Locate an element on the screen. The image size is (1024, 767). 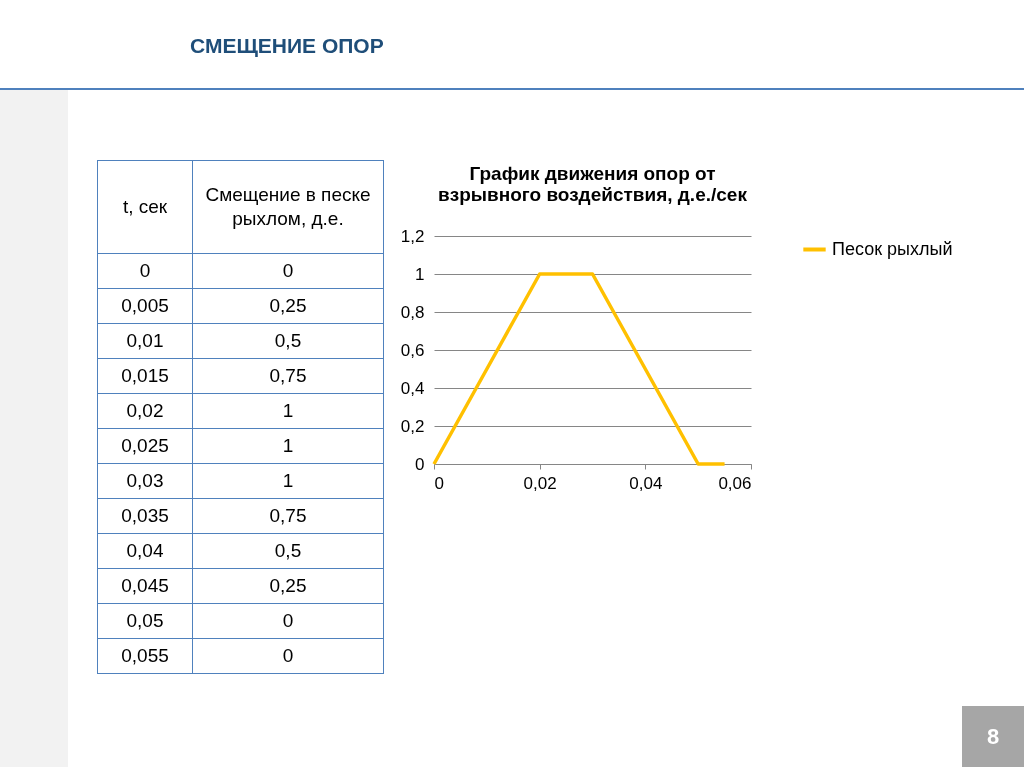
y-tick-label: 0,025 is located at coordinates (145, 446).